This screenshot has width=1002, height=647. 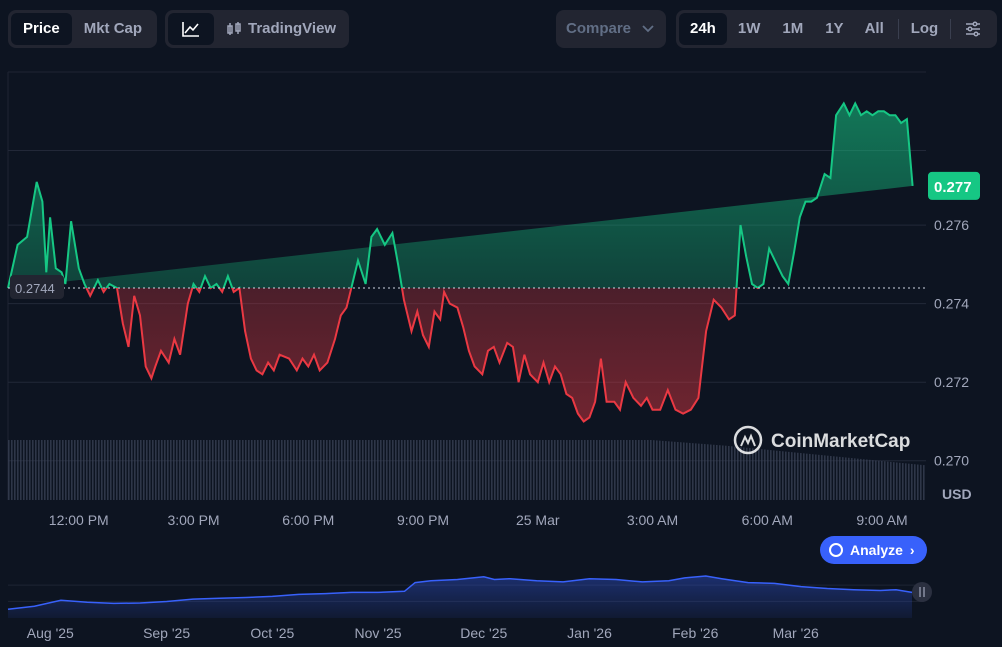 I want to click on y-tick-label: 0.272, so click(x=951, y=382).